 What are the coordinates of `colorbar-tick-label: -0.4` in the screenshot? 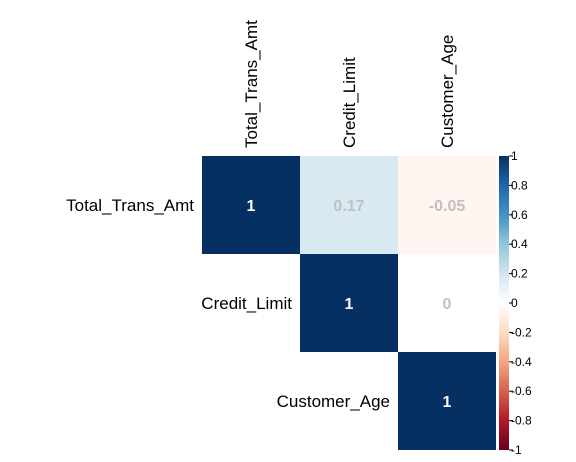 It's located at (521, 362).